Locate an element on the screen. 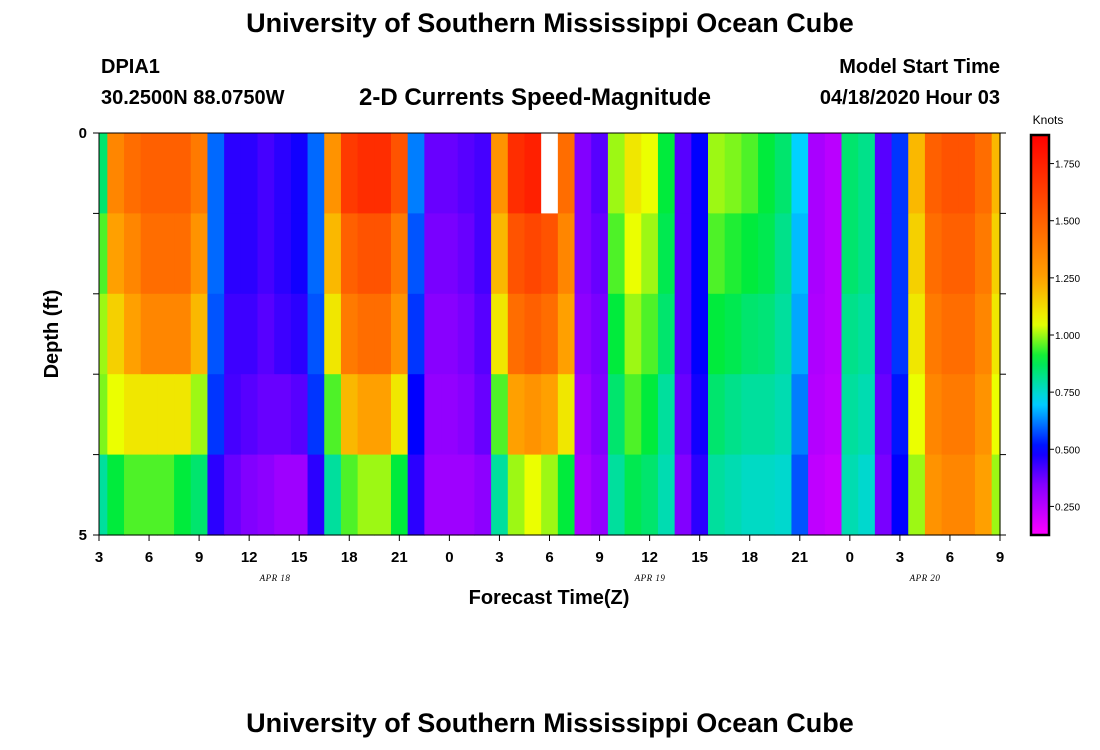 This screenshot has height=750, width=1100. colorbar-tick-label: 1.000 is located at coordinates (1067, 336).